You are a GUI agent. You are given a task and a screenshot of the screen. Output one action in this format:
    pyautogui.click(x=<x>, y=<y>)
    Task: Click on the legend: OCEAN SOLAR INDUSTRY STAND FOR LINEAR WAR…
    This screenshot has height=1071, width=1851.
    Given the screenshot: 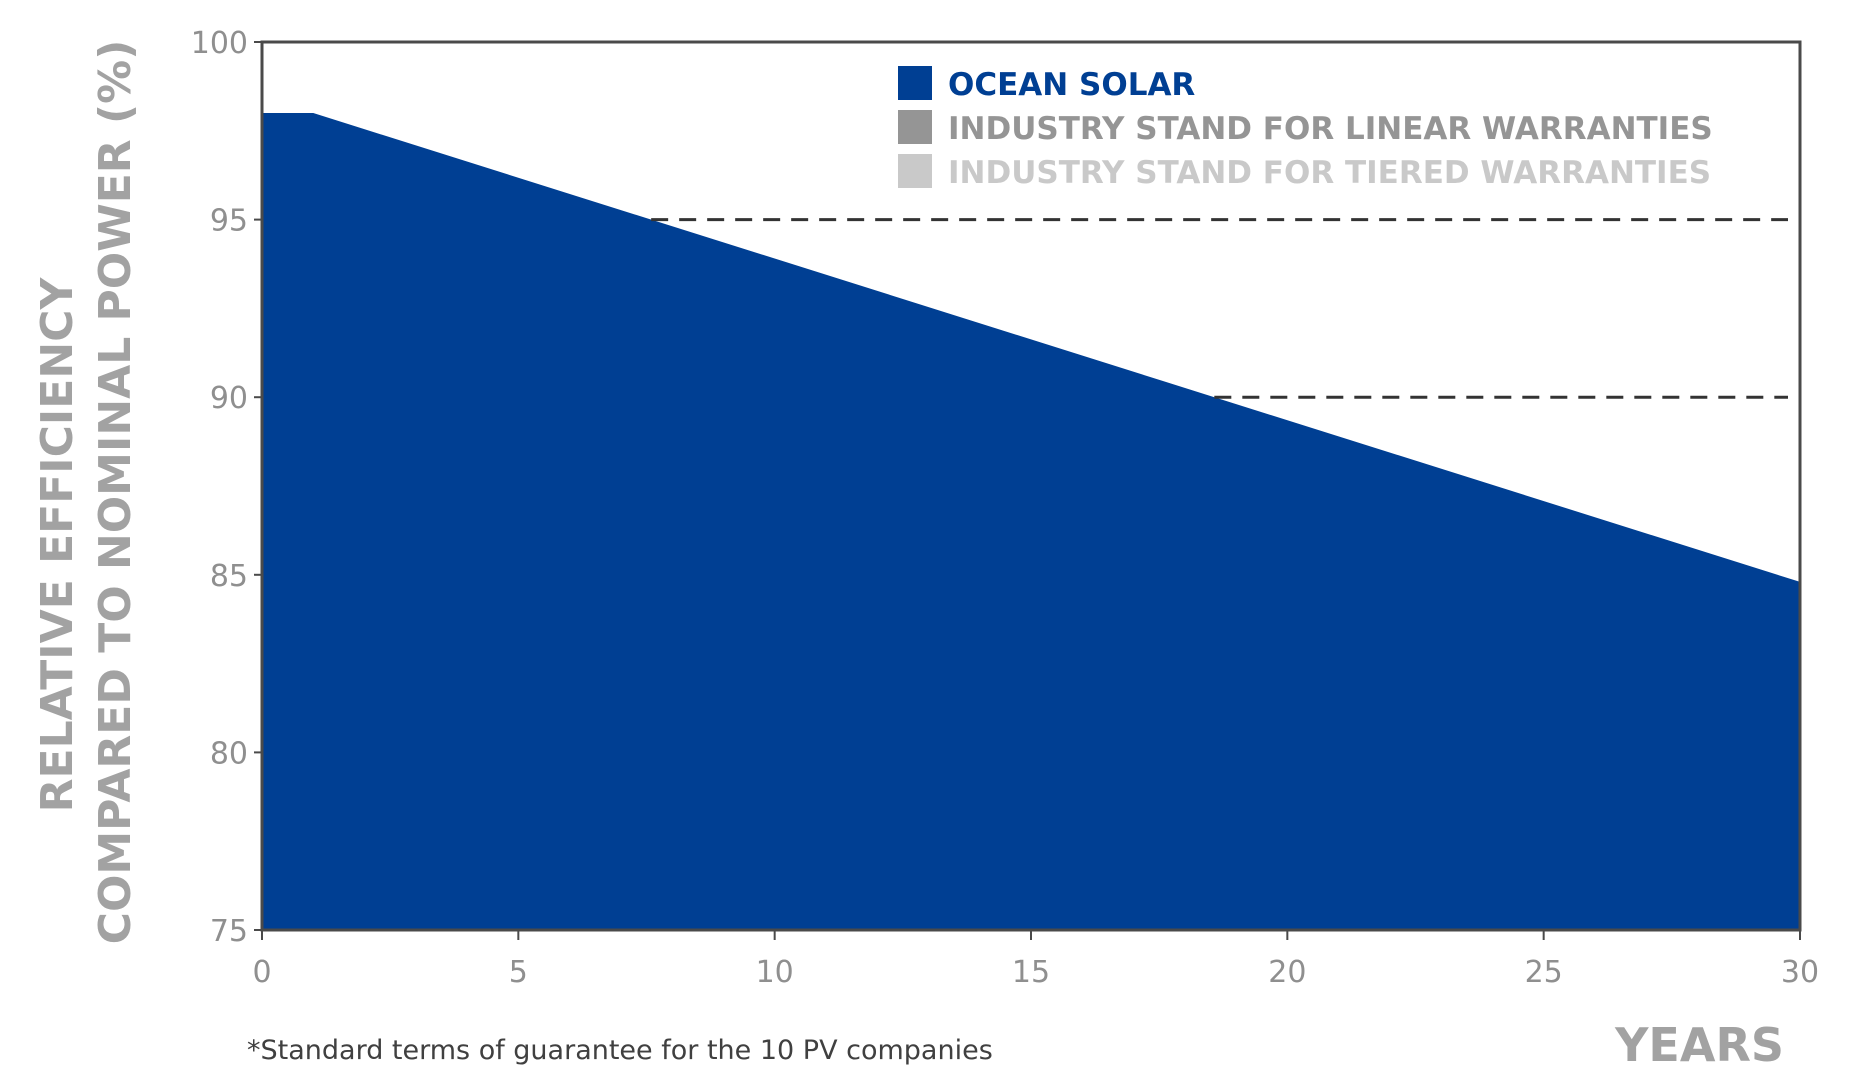 What is the action you would take?
    pyautogui.click(x=1305, y=128)
    